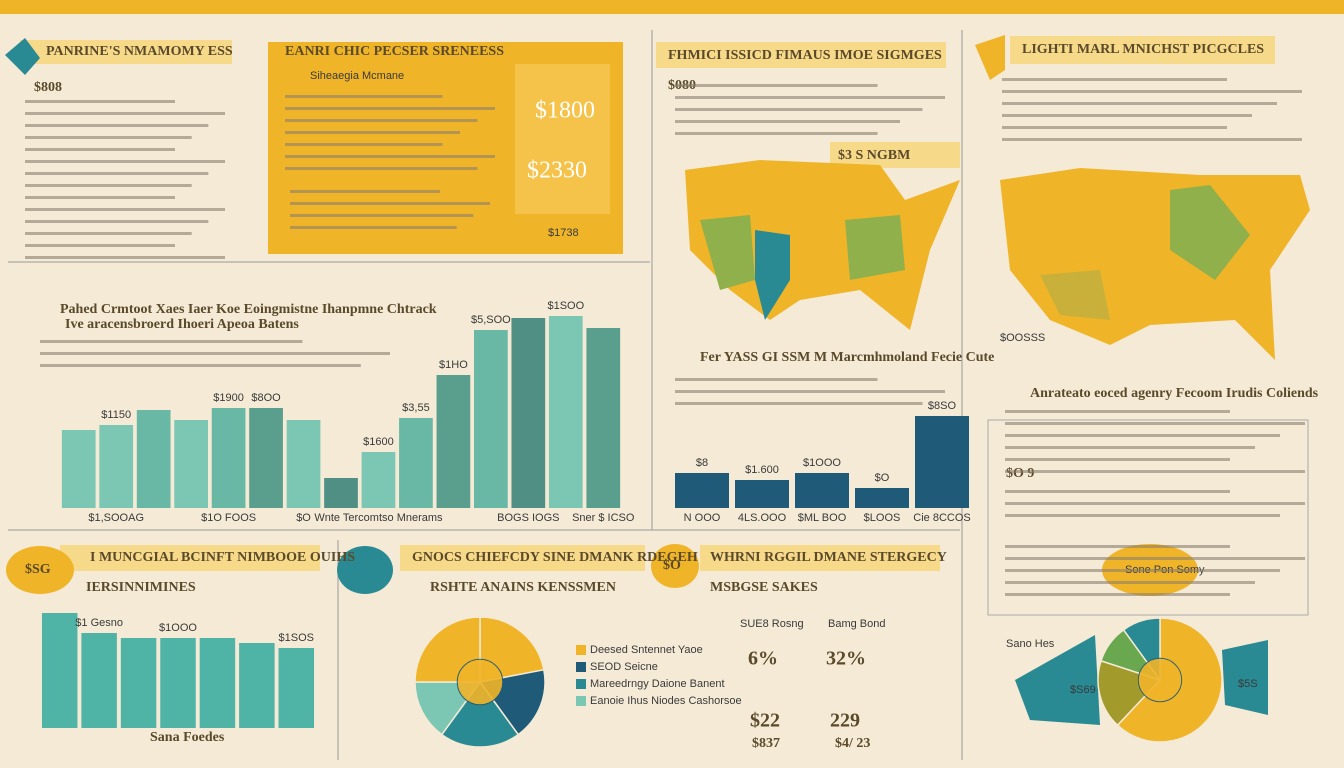  Describe the element at coordinates (822, 245) in the screenshot. I see `map` at that location.